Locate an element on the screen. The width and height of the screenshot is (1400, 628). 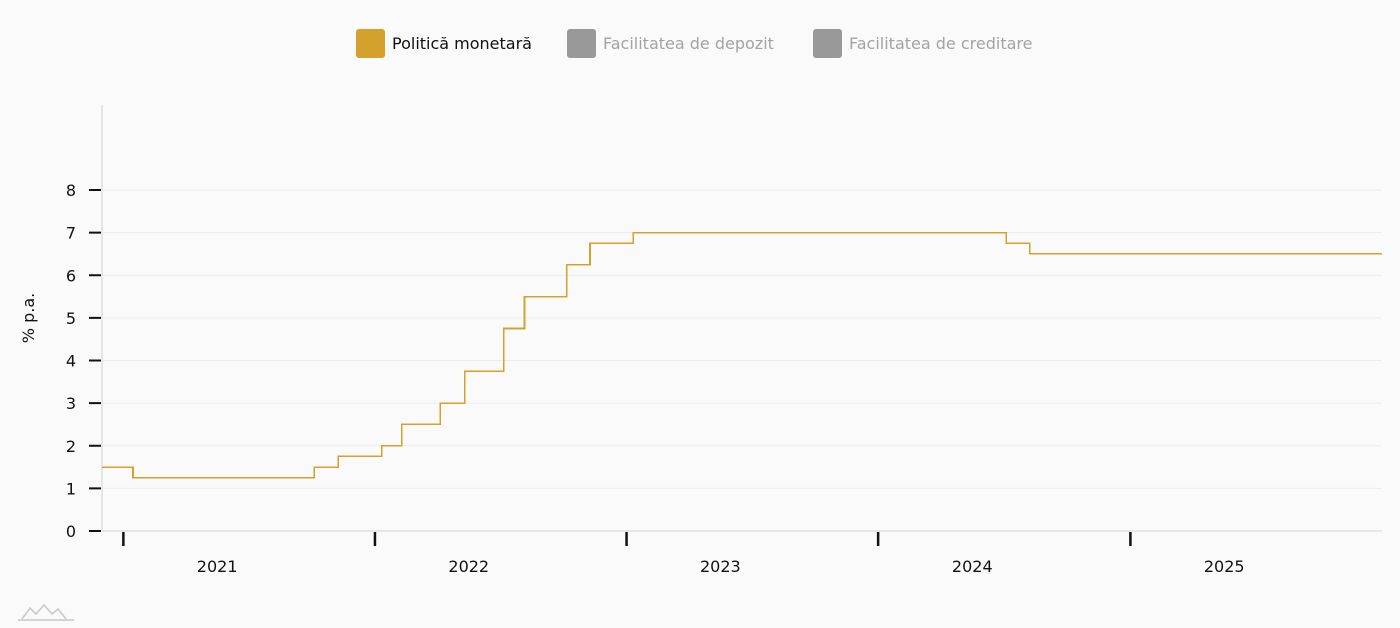
legend-item-lending-facility: Facilitatea de creditare is located at coordinates (922, 43).